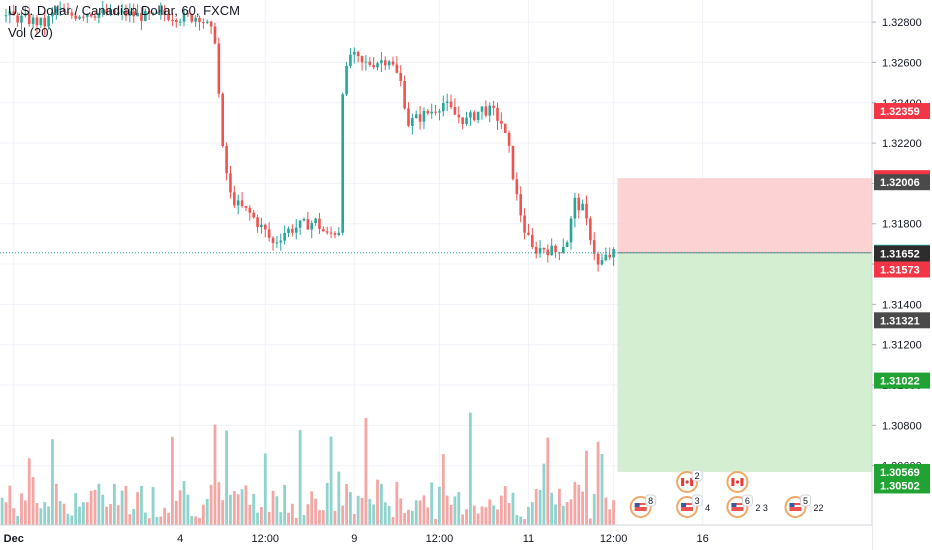 The image size is (932, 550). I want to click on flag-band-left, so click(683, 482).